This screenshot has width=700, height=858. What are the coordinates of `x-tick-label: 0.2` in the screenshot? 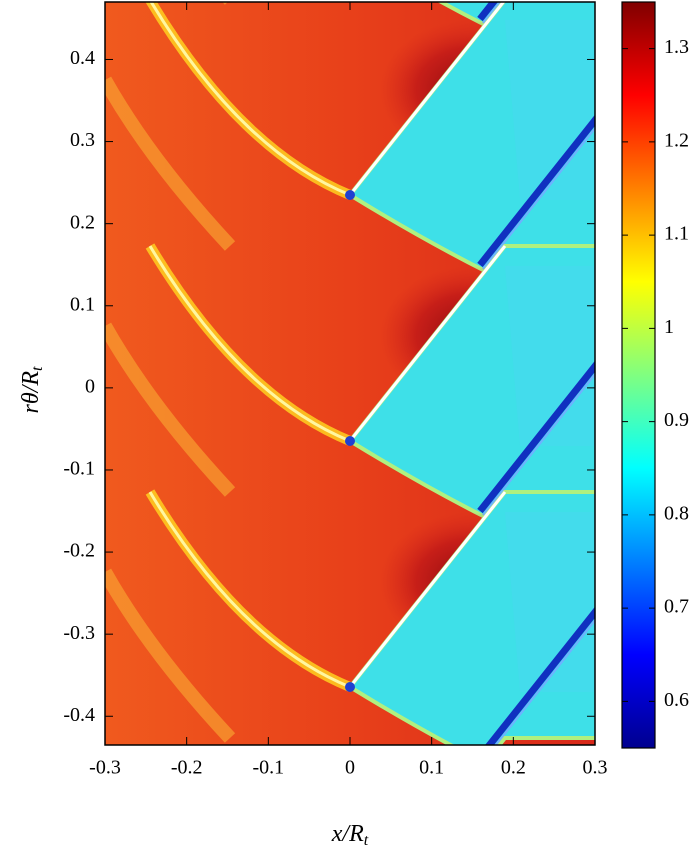 It's located at (513, 768).